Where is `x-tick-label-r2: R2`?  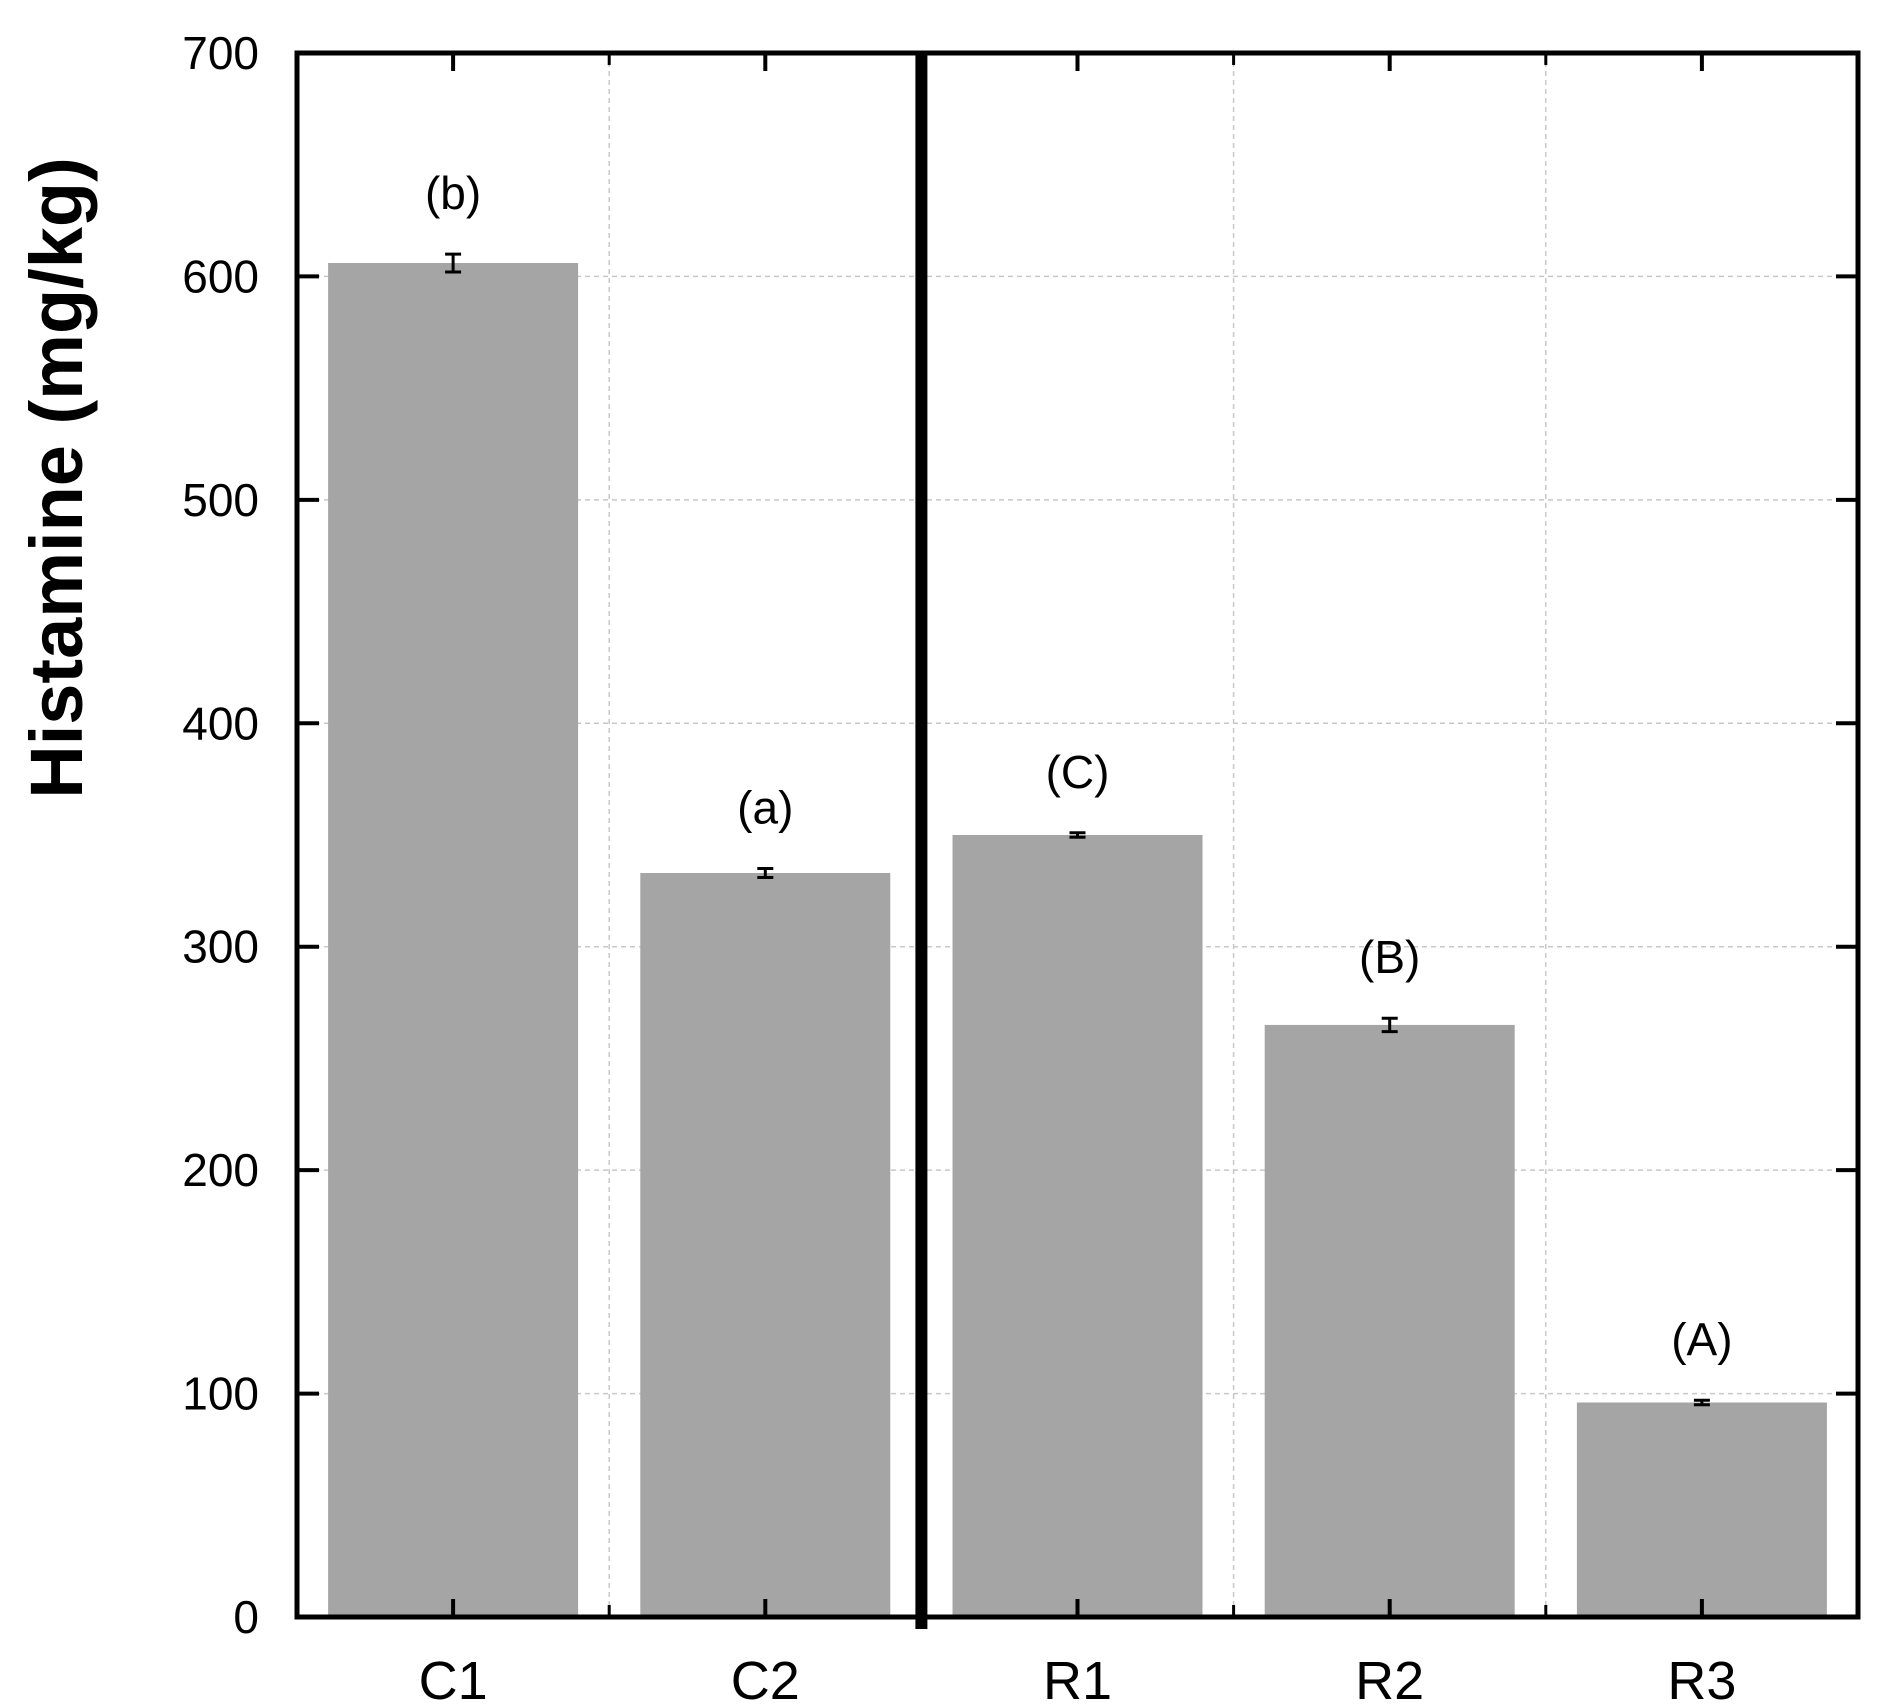
x-tick-label-r2: R2 is located at coordinates (1389, 1678).